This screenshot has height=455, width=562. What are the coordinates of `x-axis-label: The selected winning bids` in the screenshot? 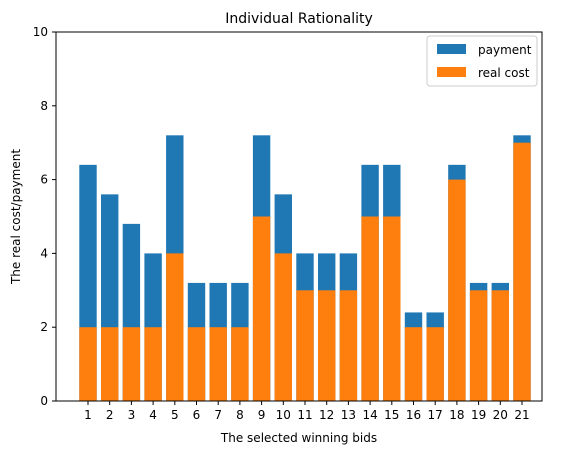 It's located at (298, 438).